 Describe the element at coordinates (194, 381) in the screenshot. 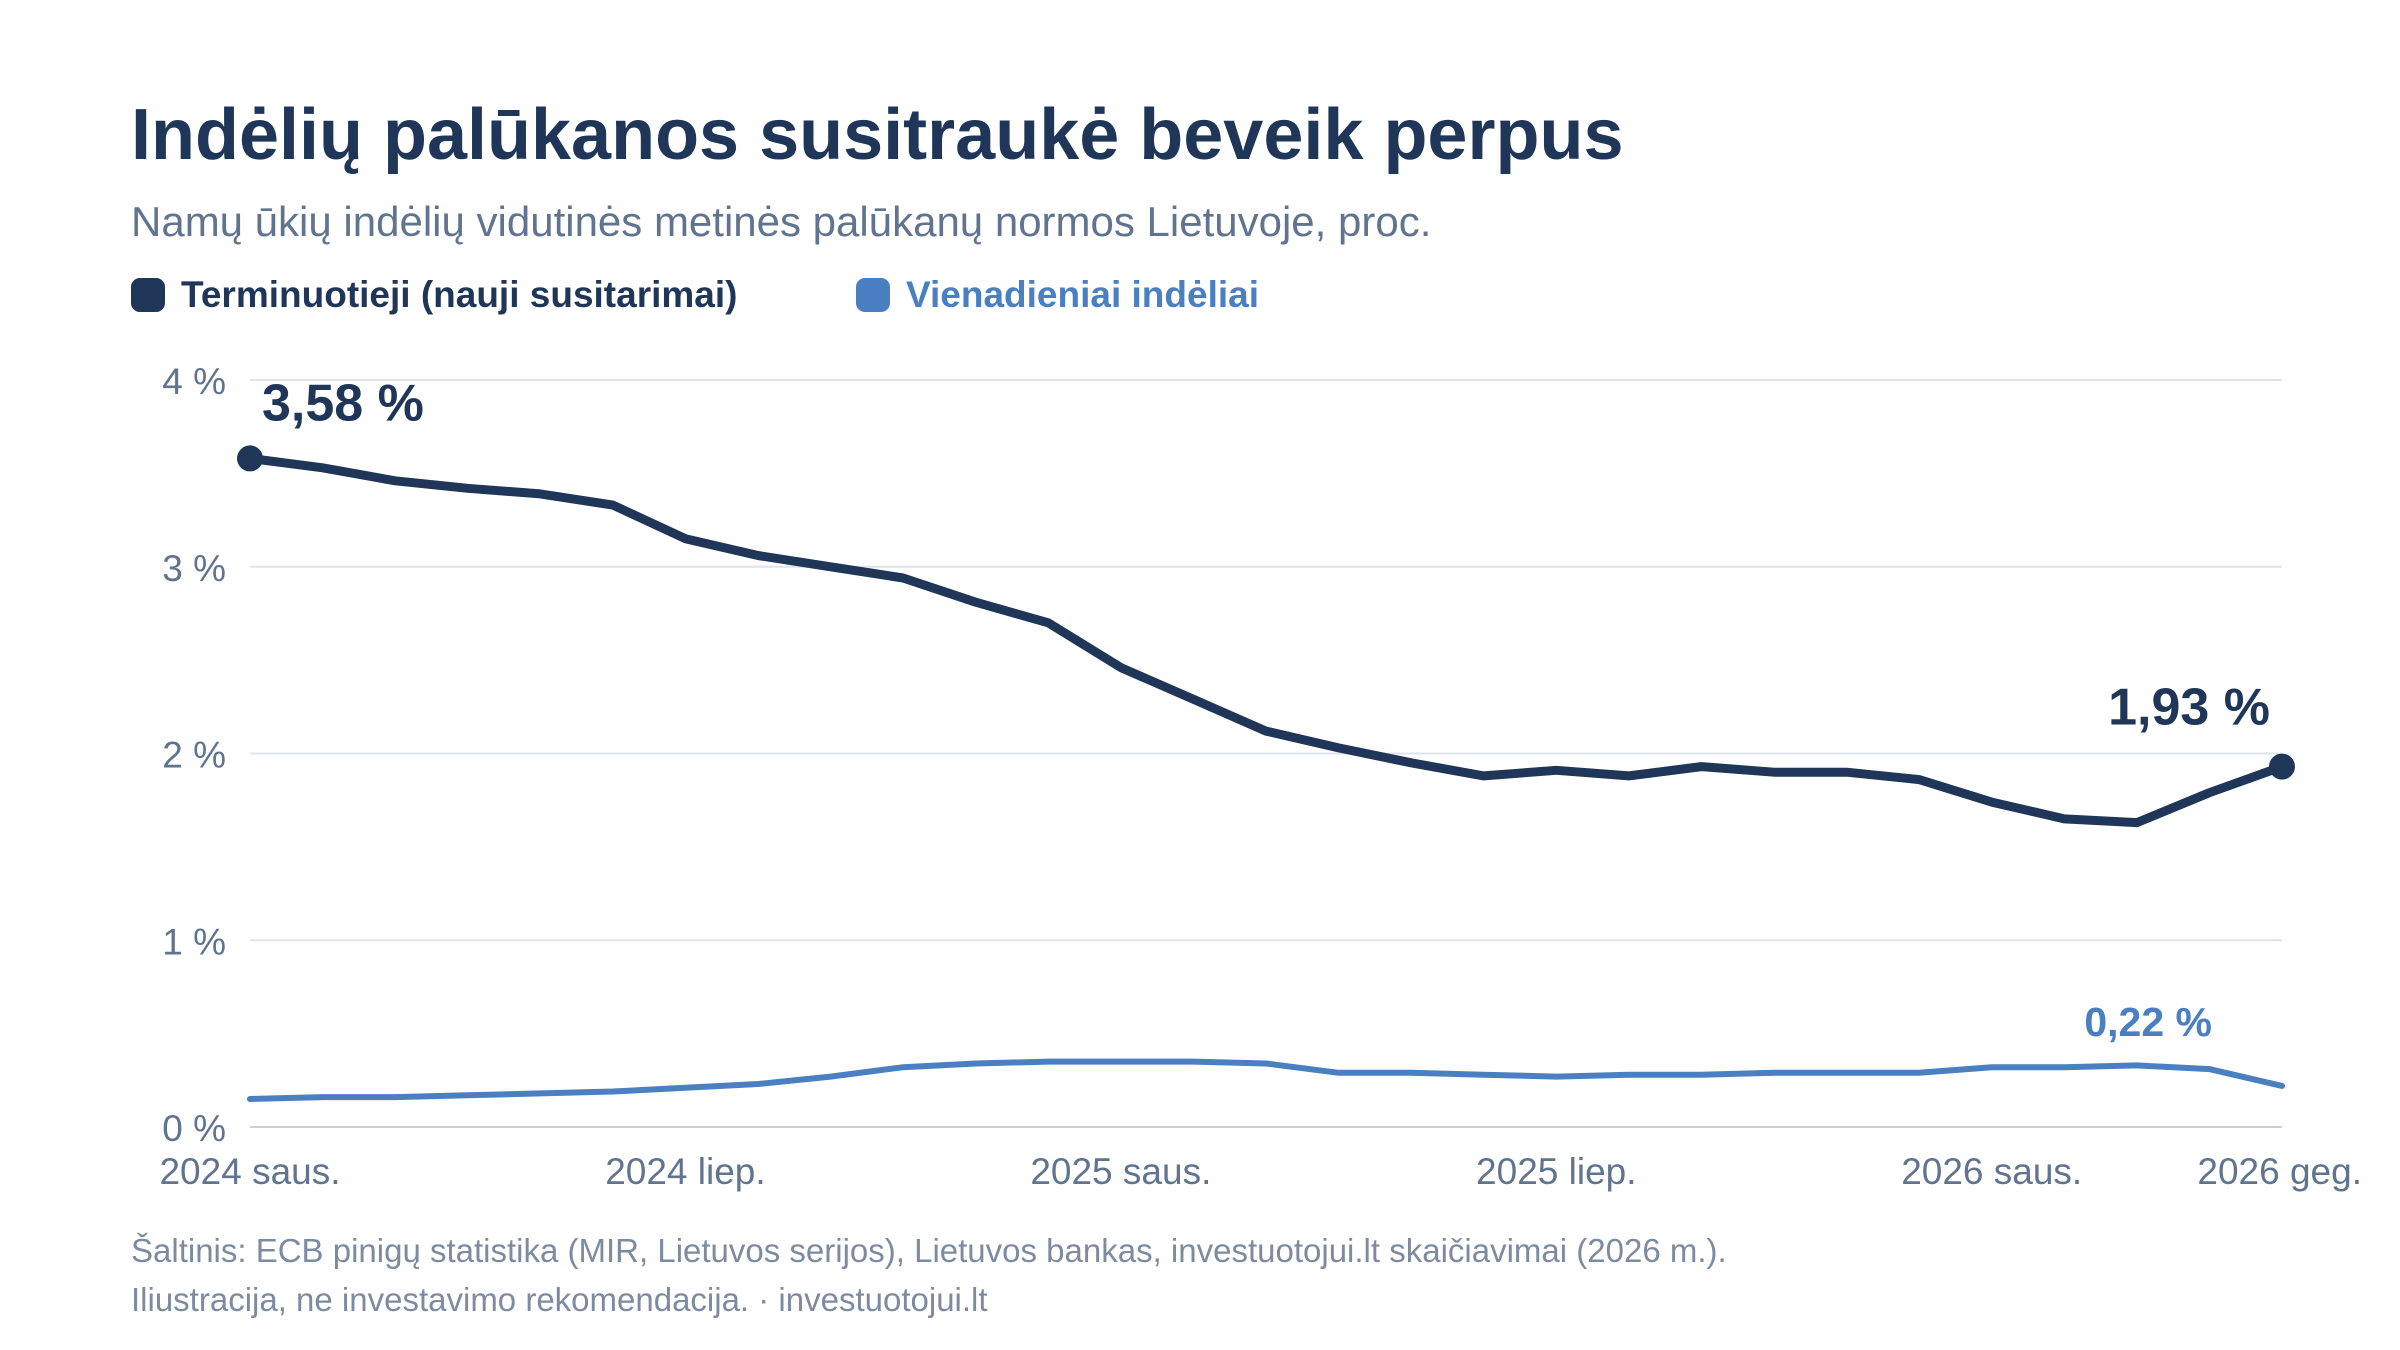

I see `y-tick-label-4: 4 %` at that location.